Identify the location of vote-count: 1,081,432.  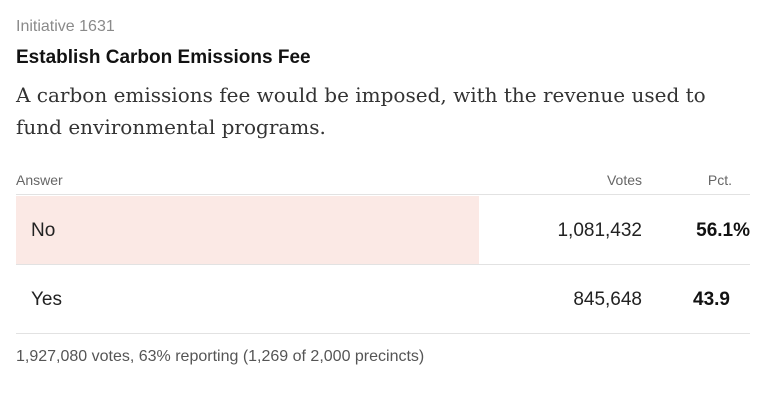
(599, 230).